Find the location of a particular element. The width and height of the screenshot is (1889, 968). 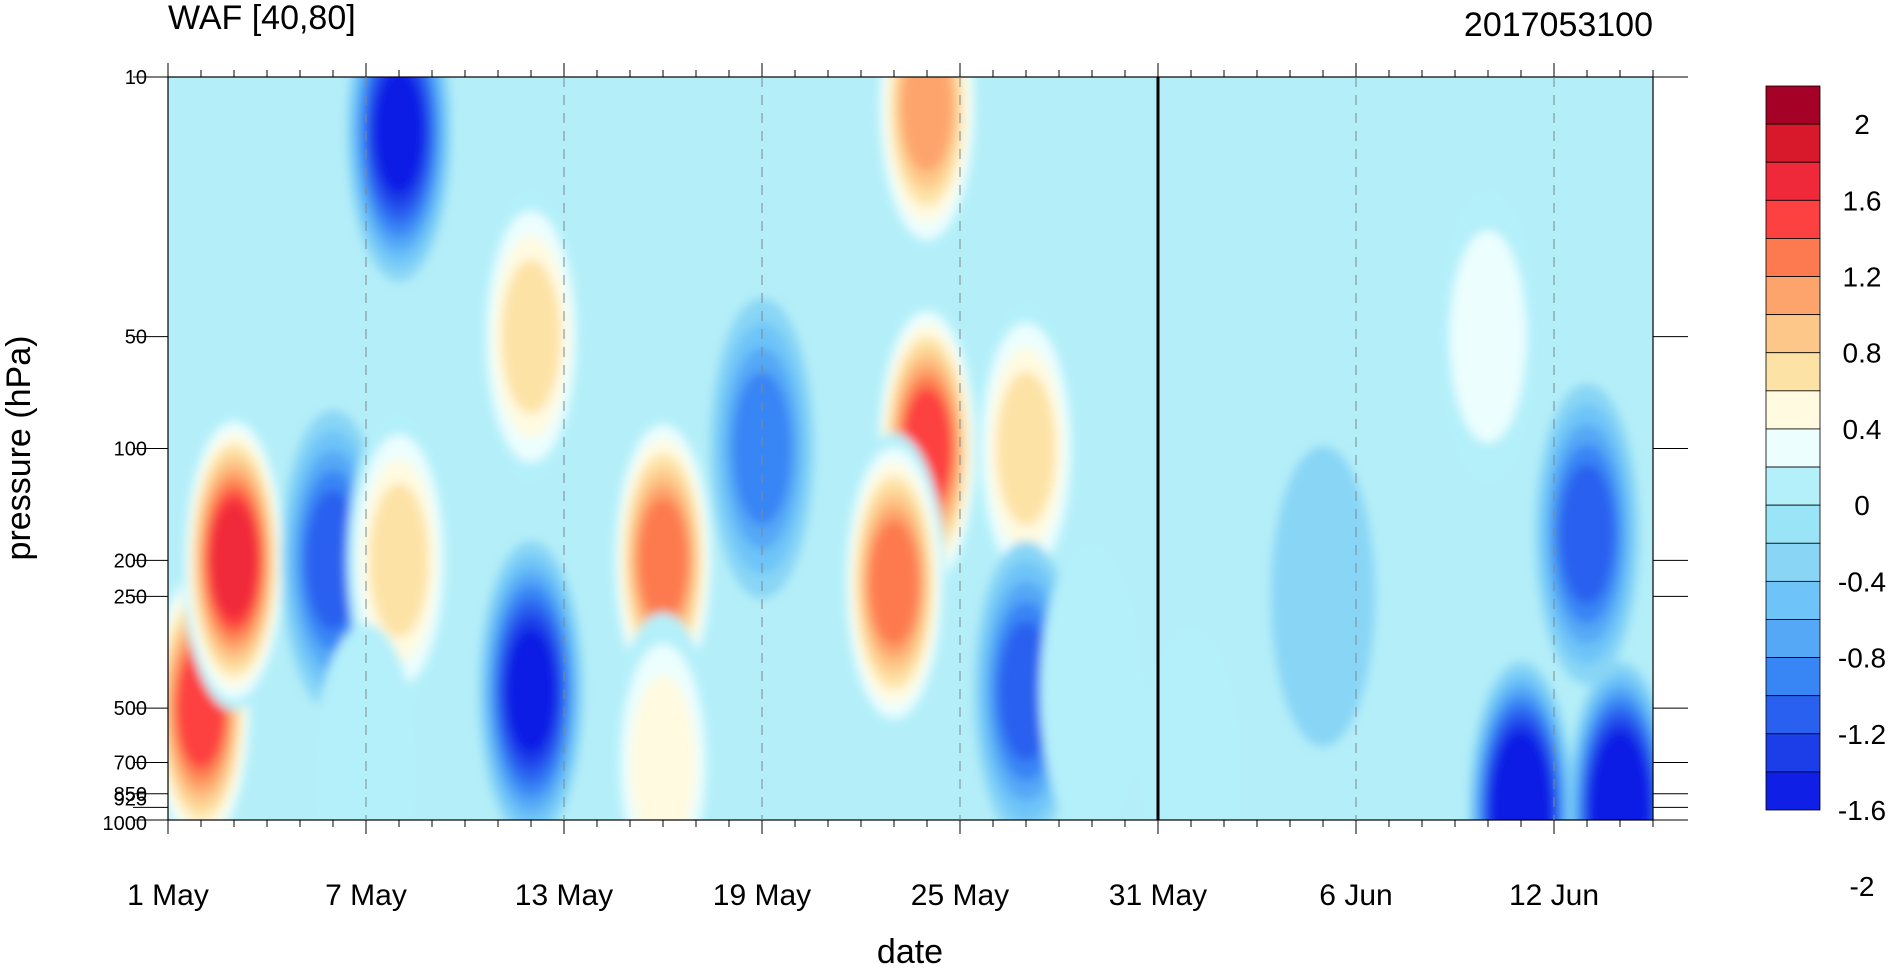

y-tick-label: 200 is located at coordinates (130, 561).